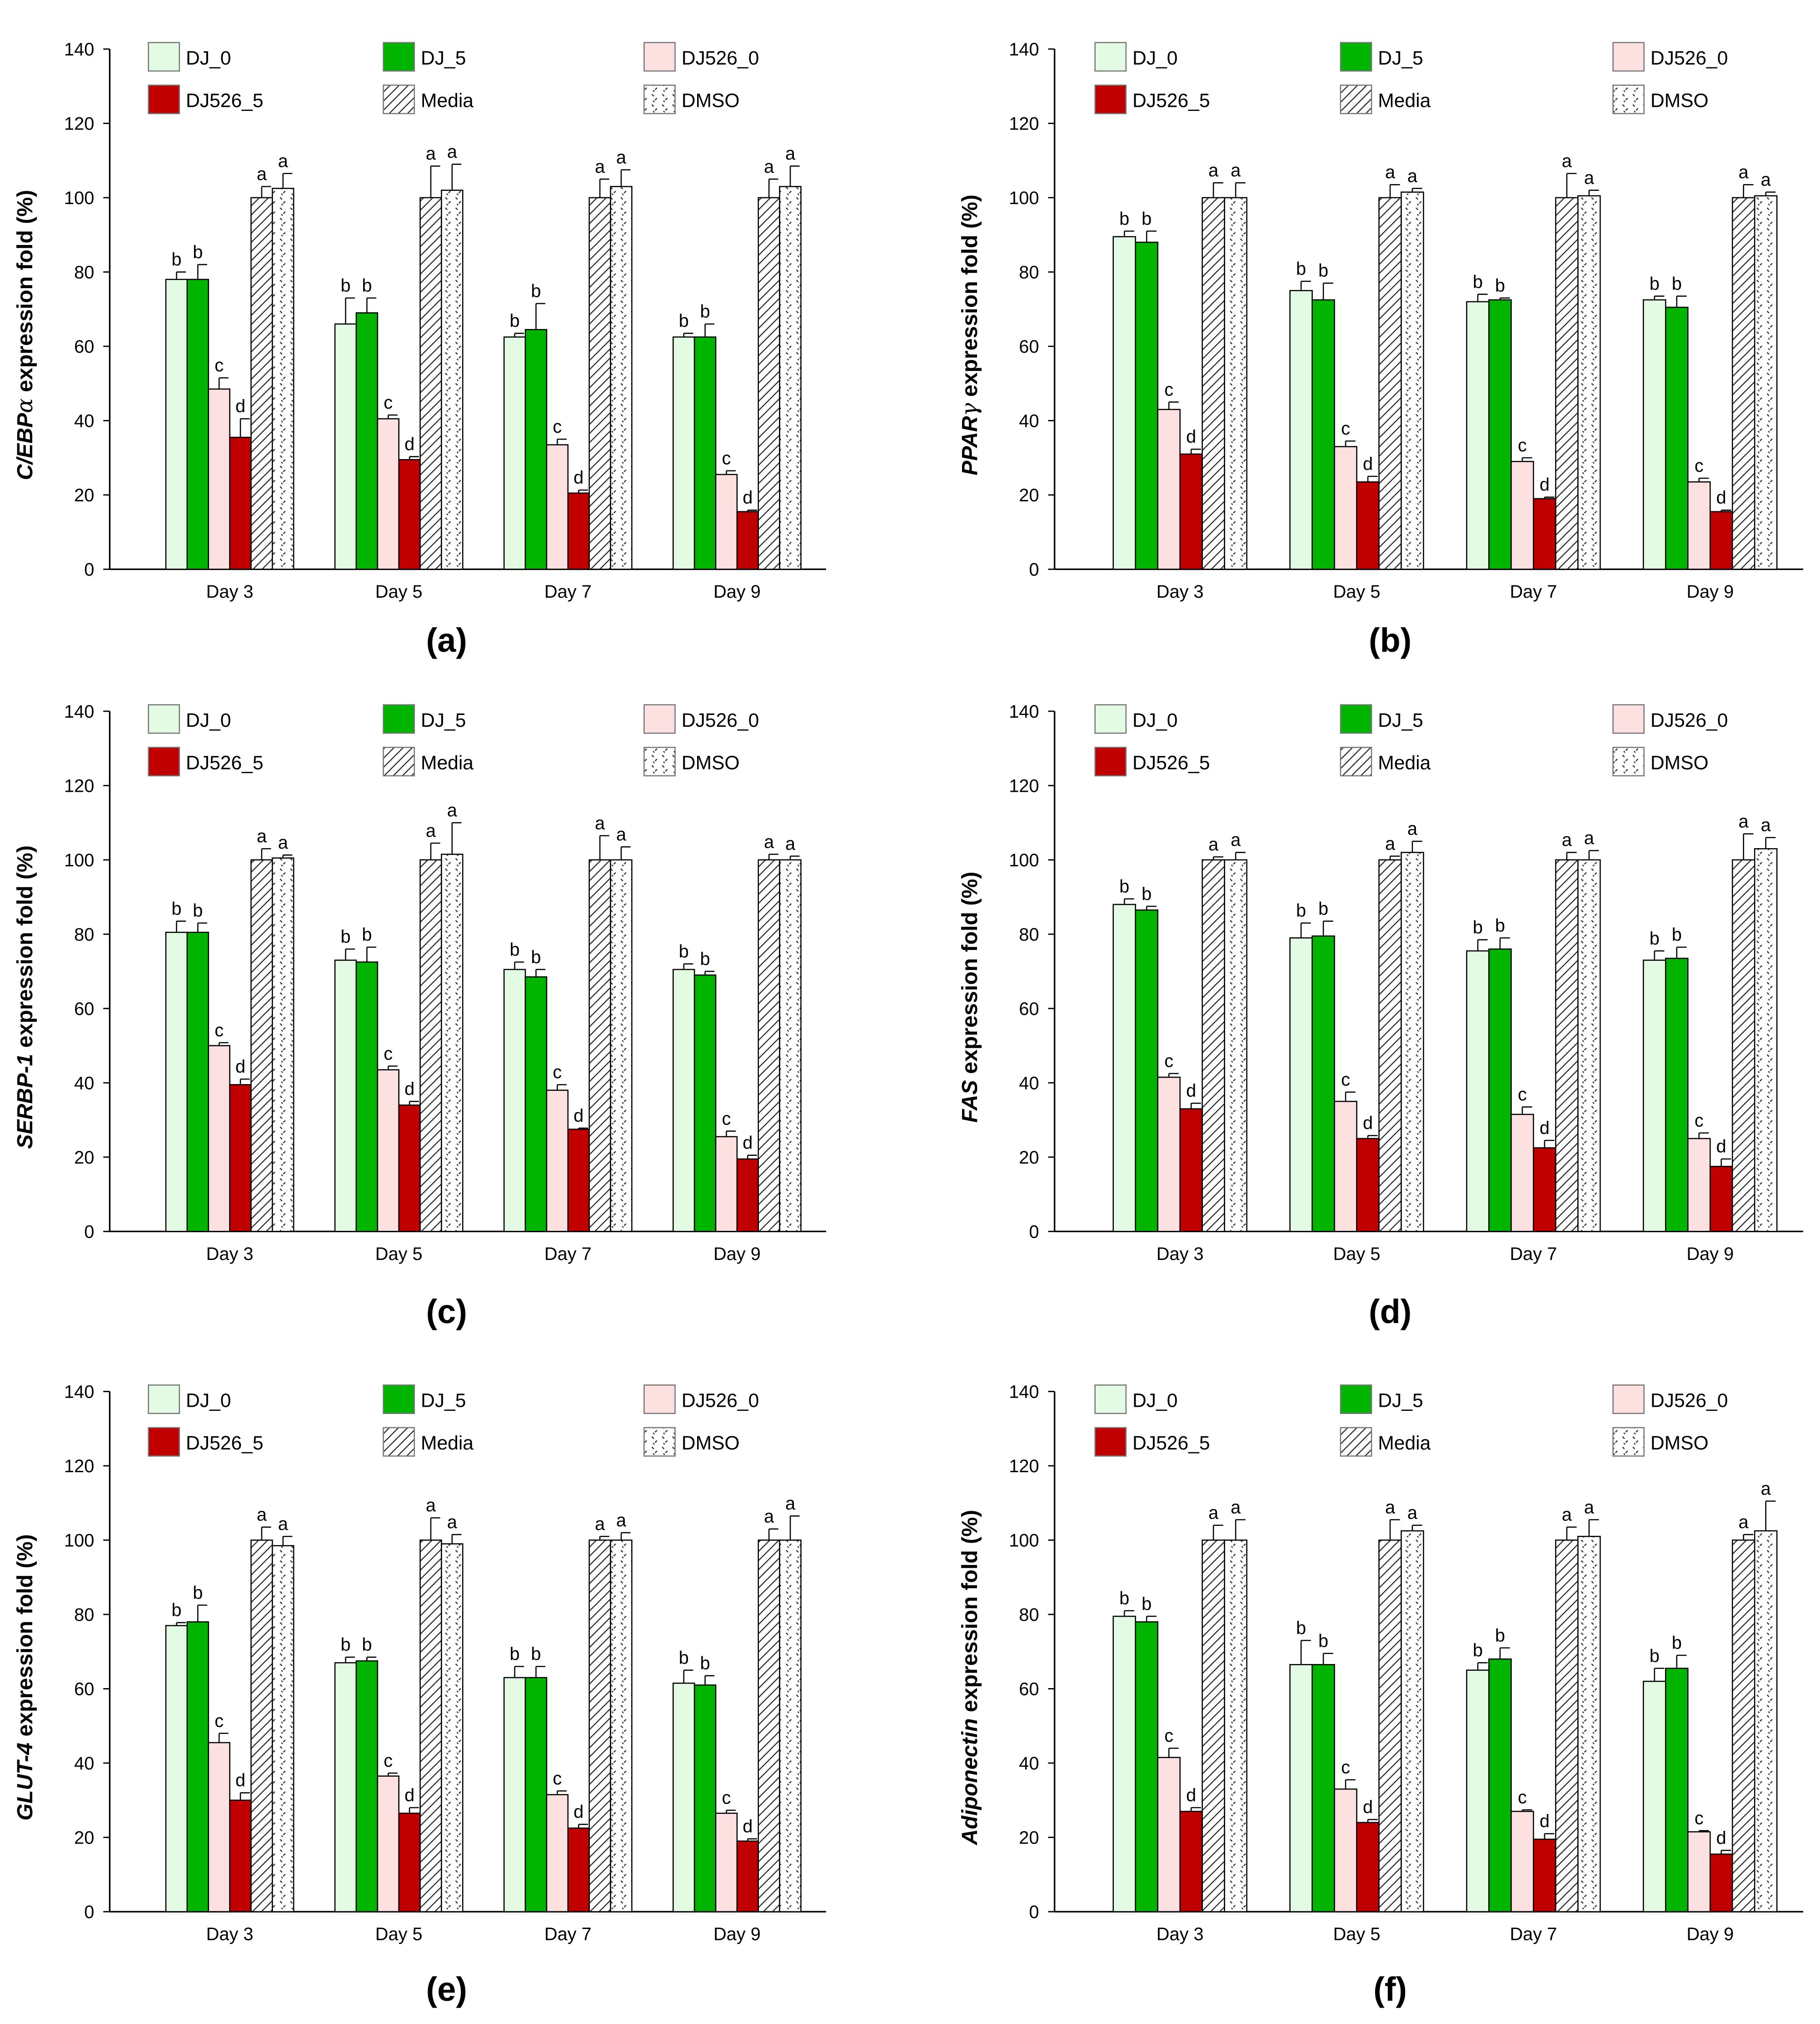 Image resolution: width=1820 pixels, height=2024 pixels. I want to click on legend-item-Media: Media, so click(428, 1442).